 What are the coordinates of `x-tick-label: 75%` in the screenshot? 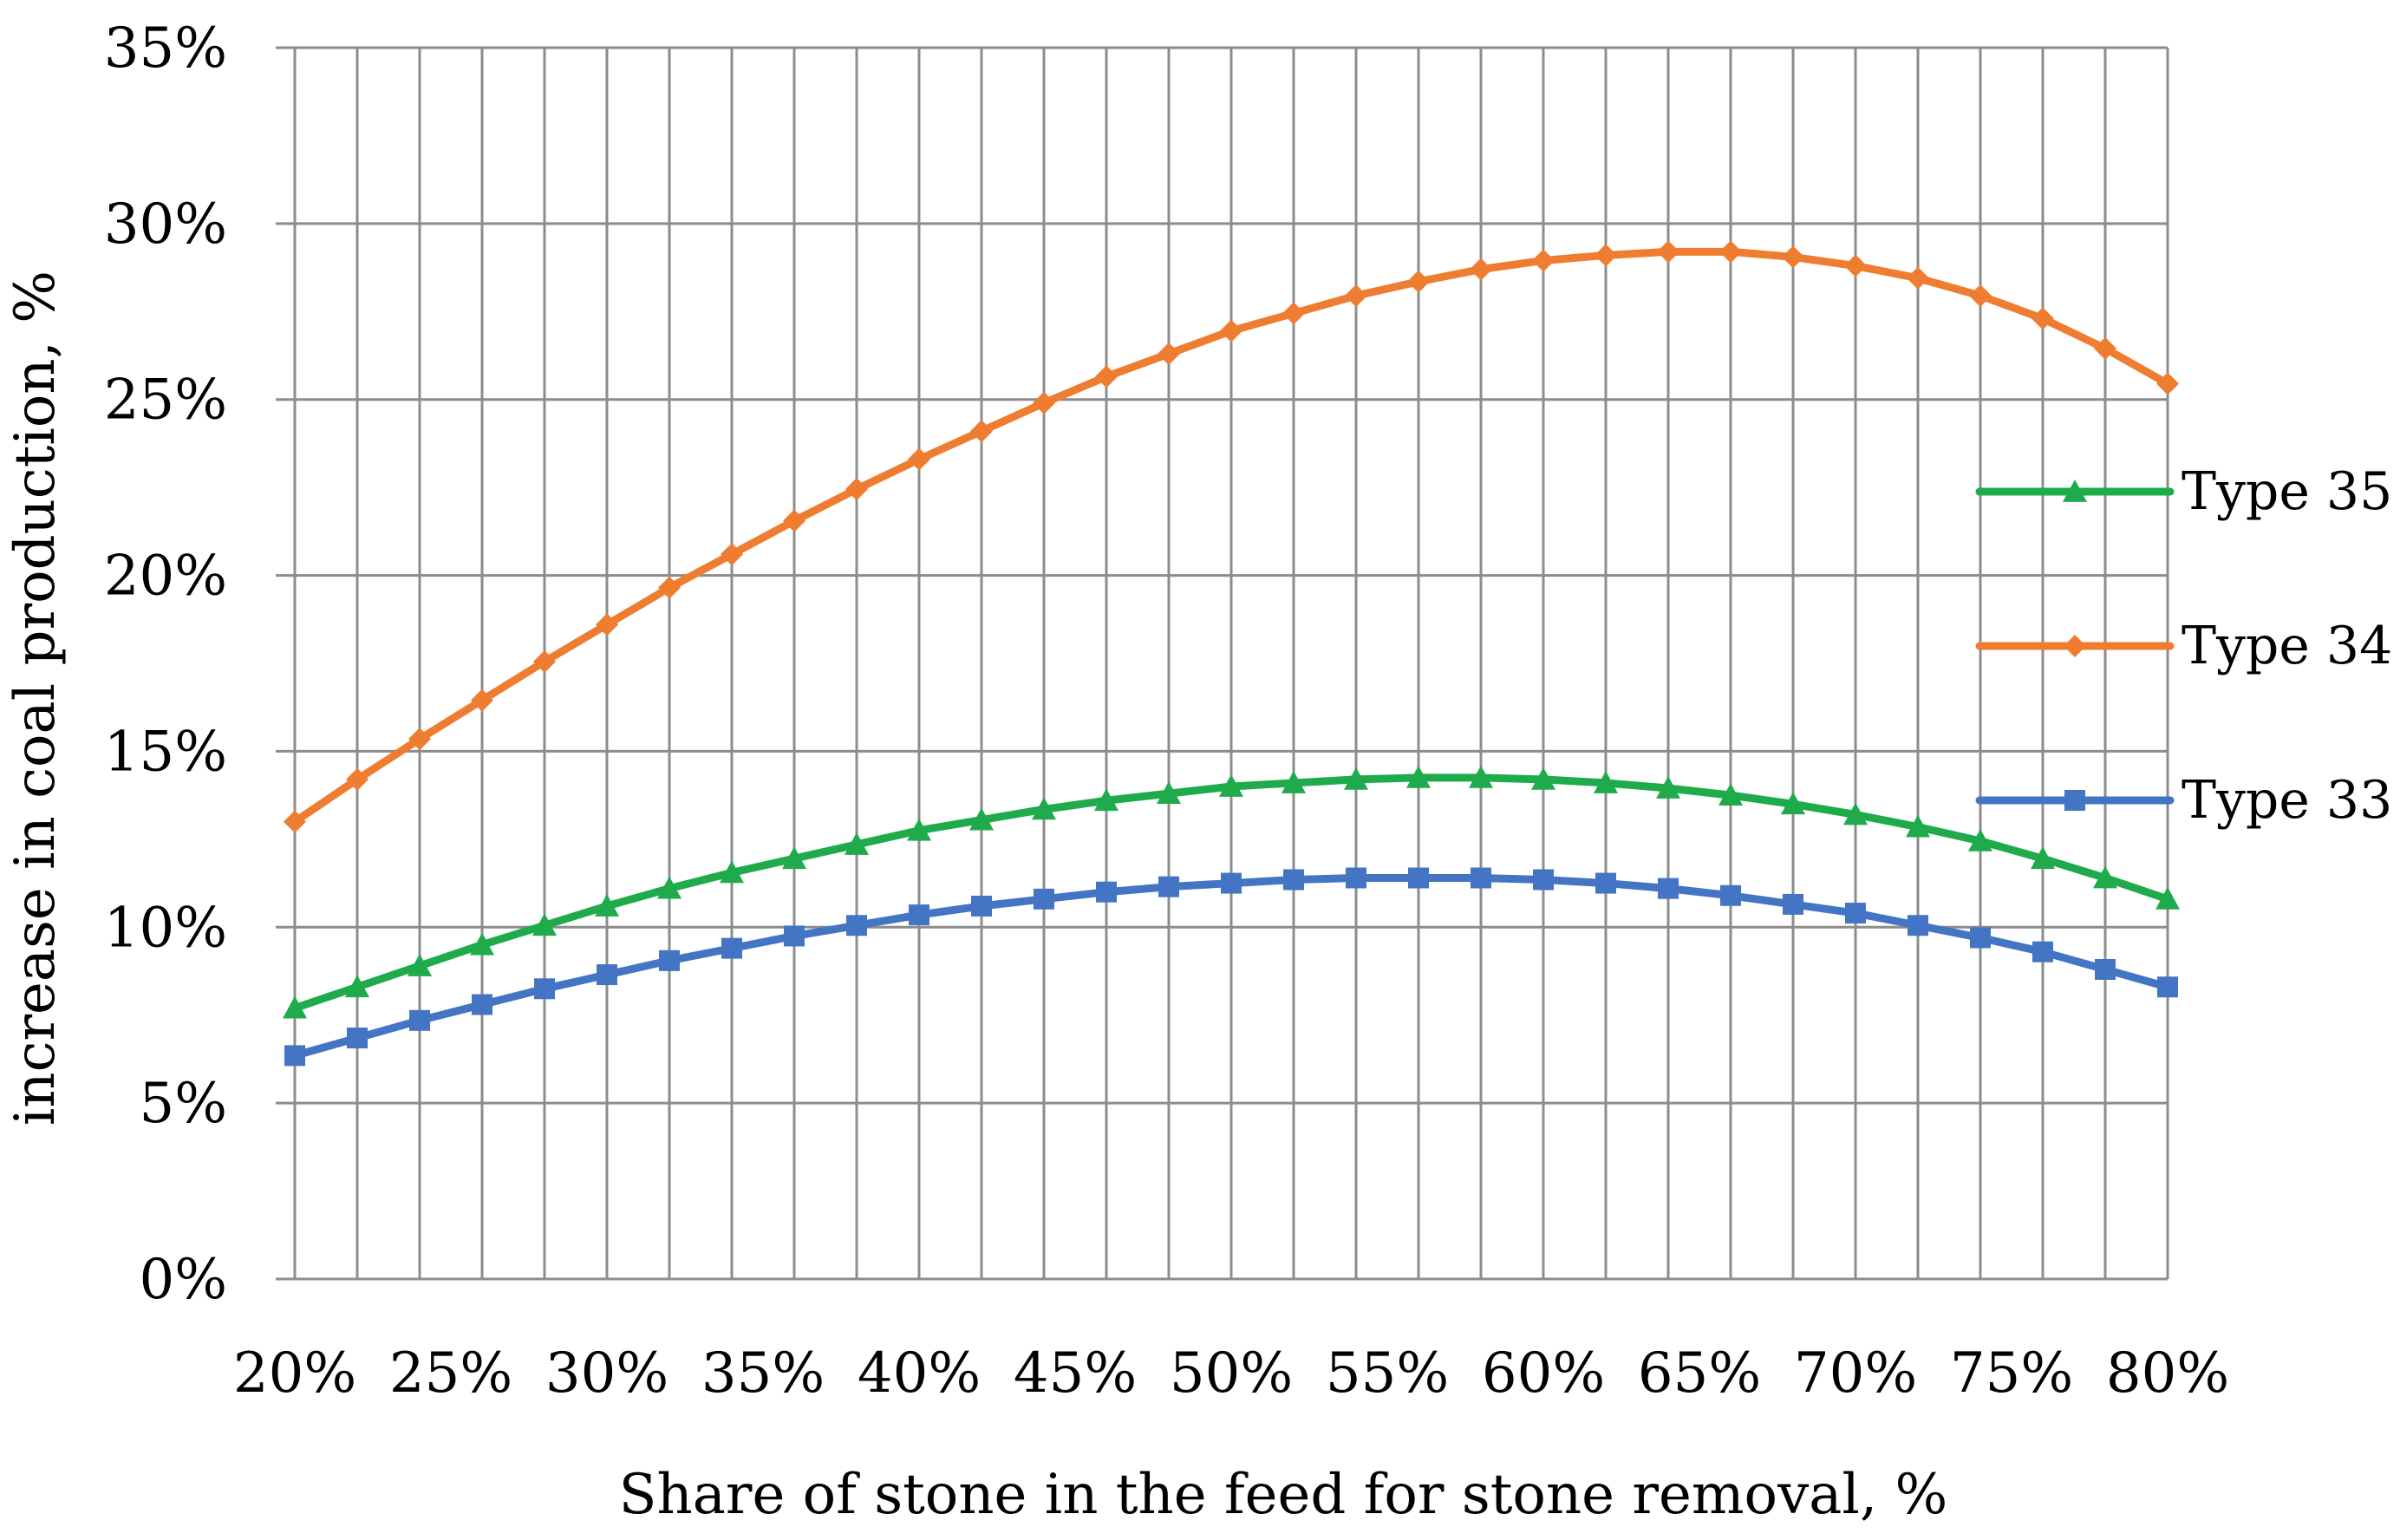 It's located at (2011, 1373).